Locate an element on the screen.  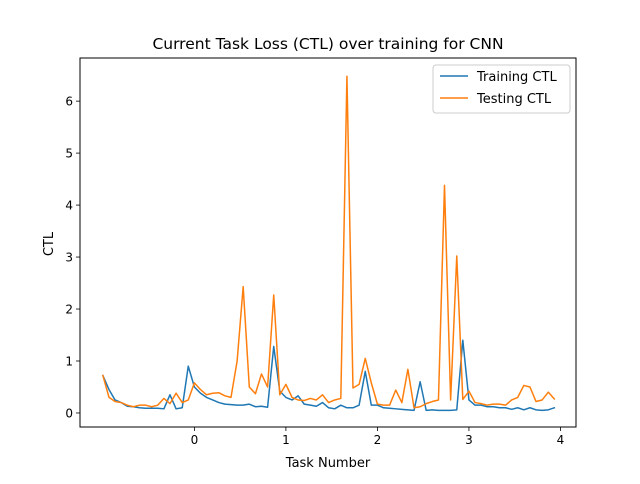
y-axis-label: CTL is located at coordinates (49, 243).